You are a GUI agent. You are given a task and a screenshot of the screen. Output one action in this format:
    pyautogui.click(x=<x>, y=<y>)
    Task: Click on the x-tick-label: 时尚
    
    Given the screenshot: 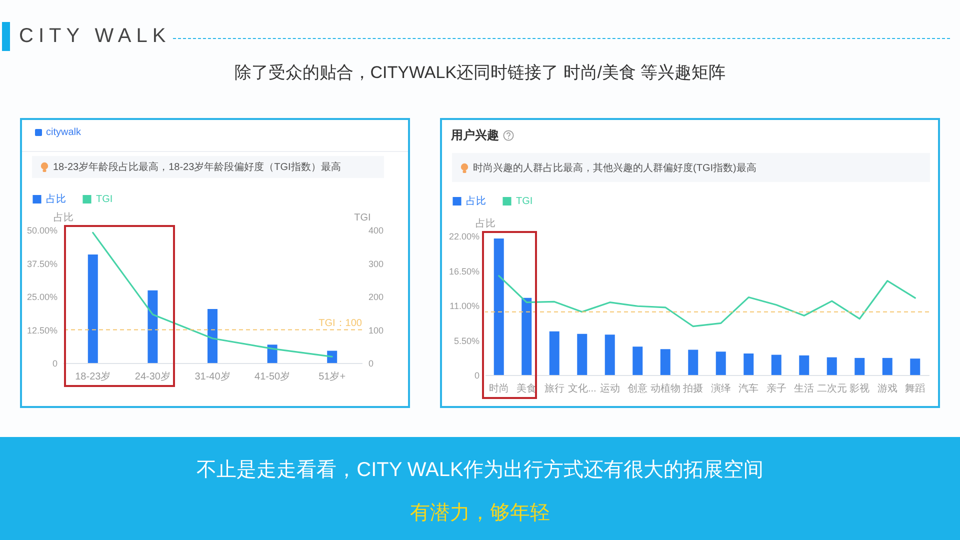 What is the action you would take?
    pyautogui.click(x=498, y=388)
    